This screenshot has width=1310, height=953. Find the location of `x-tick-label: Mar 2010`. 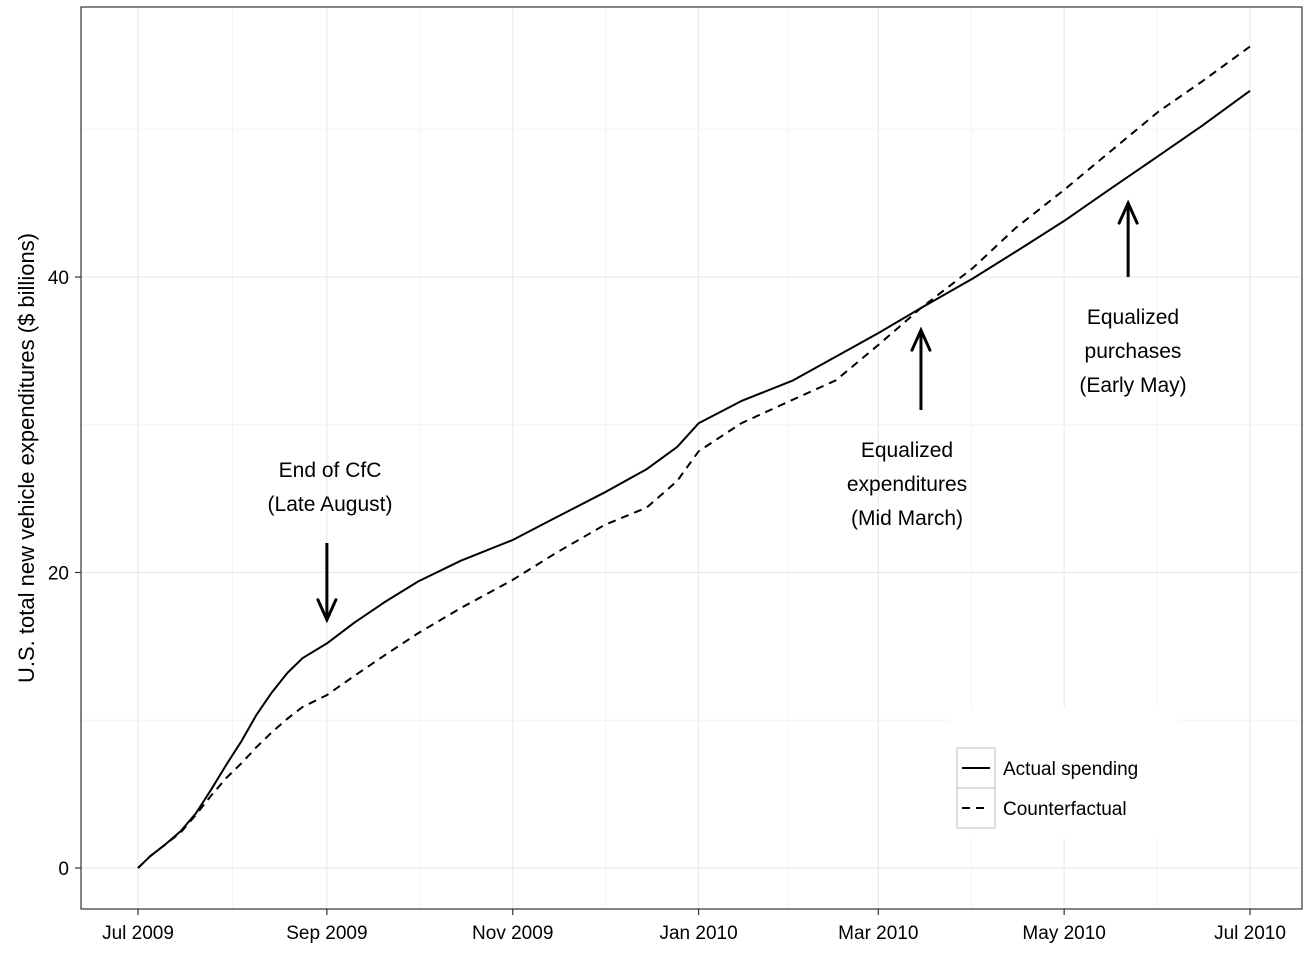

x-tick-label: Mar 2010 is located at coordinates (878, 933).